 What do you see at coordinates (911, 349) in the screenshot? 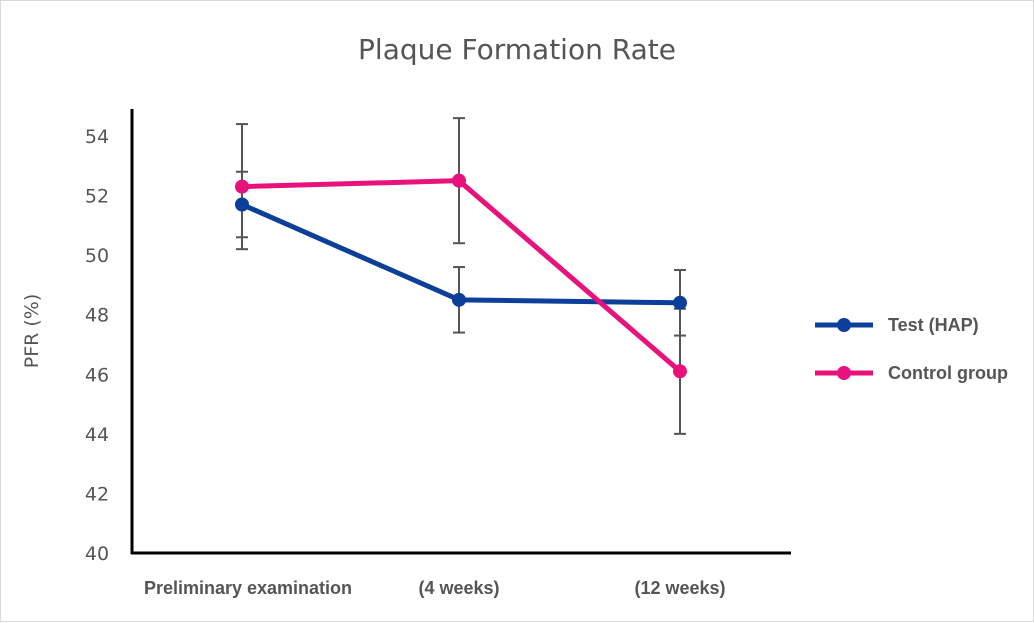
I see `legend: Test (HAP) Control group` at bounding box center [911, 349].